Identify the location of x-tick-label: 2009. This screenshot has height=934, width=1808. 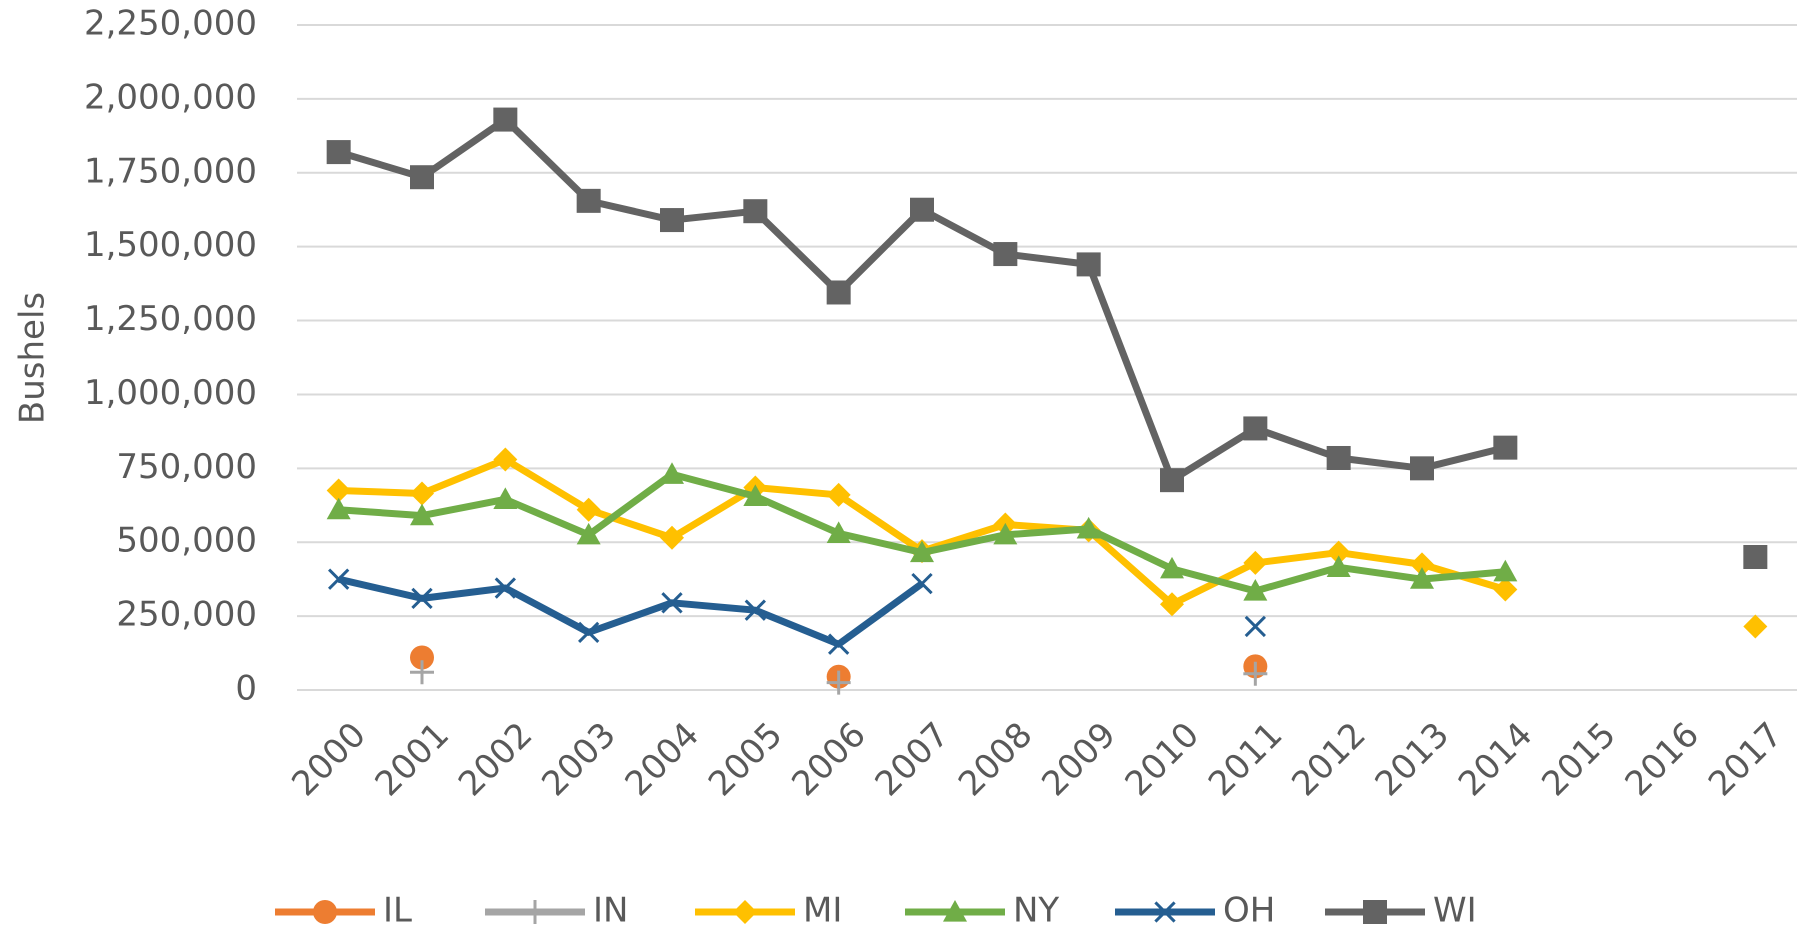
(1078, 759).